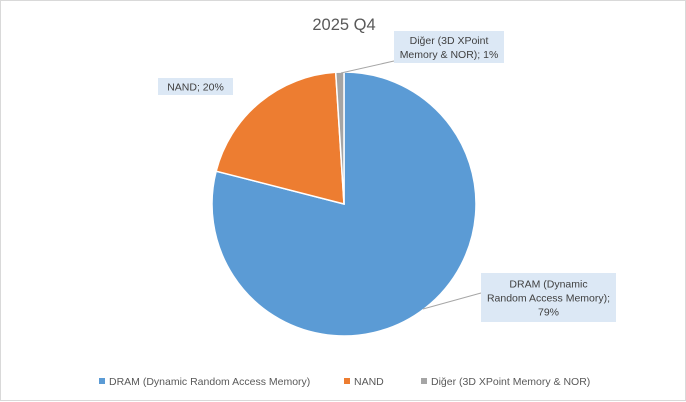 The image size is (686, 402). I want to click on chart-title: 2025 Q4, so click(343, 25).